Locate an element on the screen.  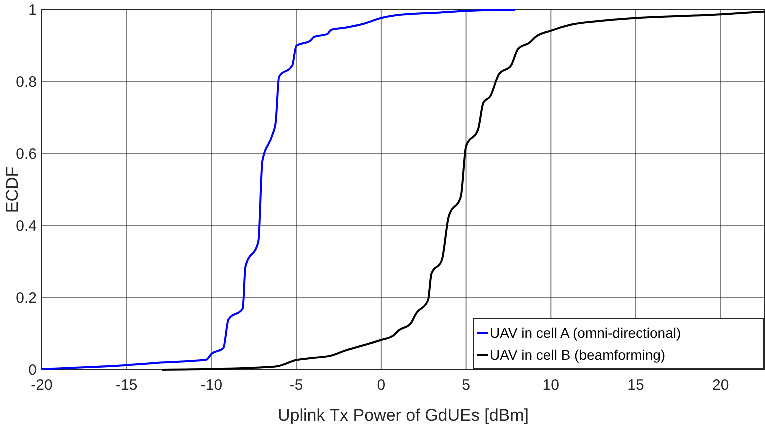
y-tick-label: 0.6 is located at coordinates (26, 154).